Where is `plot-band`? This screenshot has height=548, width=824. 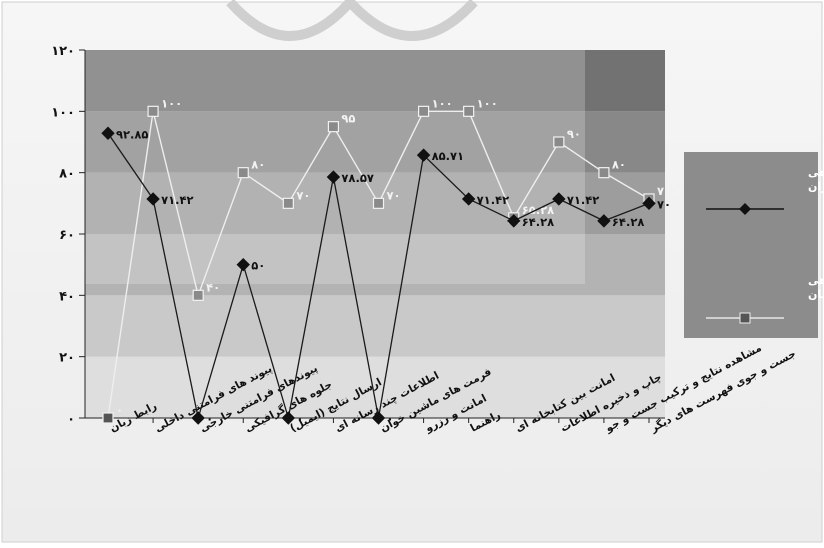
plot-band is located at coordinates (375, 325).